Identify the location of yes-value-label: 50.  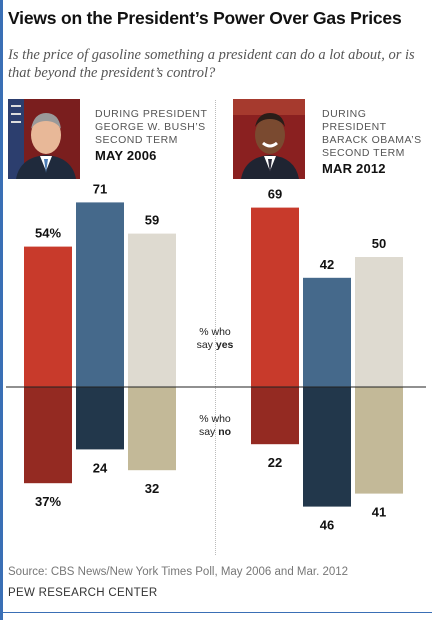
(379, 243).